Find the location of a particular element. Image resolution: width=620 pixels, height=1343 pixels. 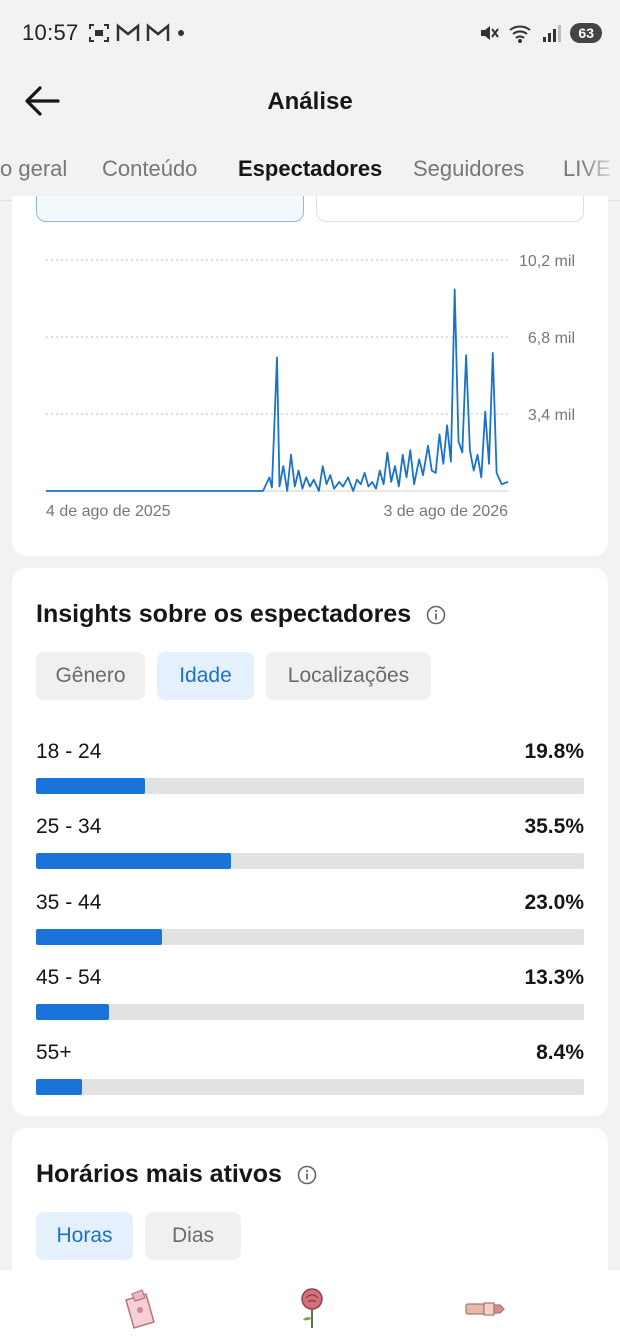

y-tick-label: 6,8 mil is located at coordinates (551, 338).